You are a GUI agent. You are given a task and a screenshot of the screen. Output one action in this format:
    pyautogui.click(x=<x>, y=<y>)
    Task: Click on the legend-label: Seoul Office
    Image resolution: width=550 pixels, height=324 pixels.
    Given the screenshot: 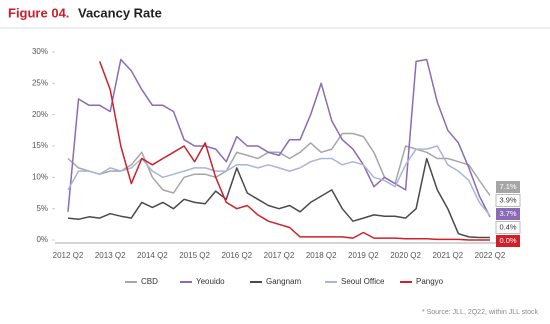 What is the action you would take?
    pyautogui.click(x=363, y=281)
    